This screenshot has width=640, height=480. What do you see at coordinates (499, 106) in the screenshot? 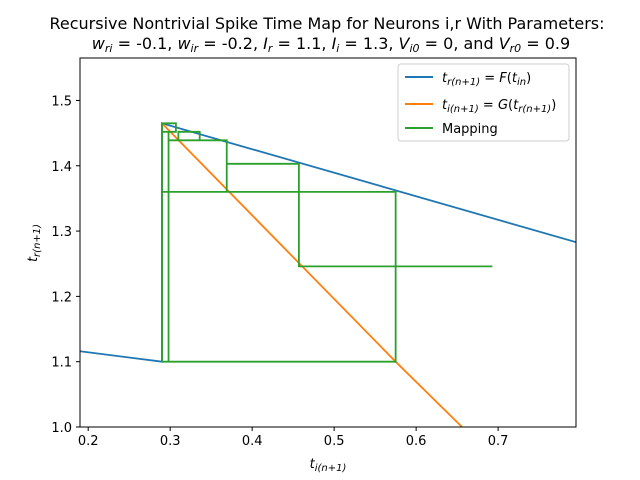
I see `legend-label-G: ti(n+1) = G(tr(n+1))` at bounding box center [499, 106].